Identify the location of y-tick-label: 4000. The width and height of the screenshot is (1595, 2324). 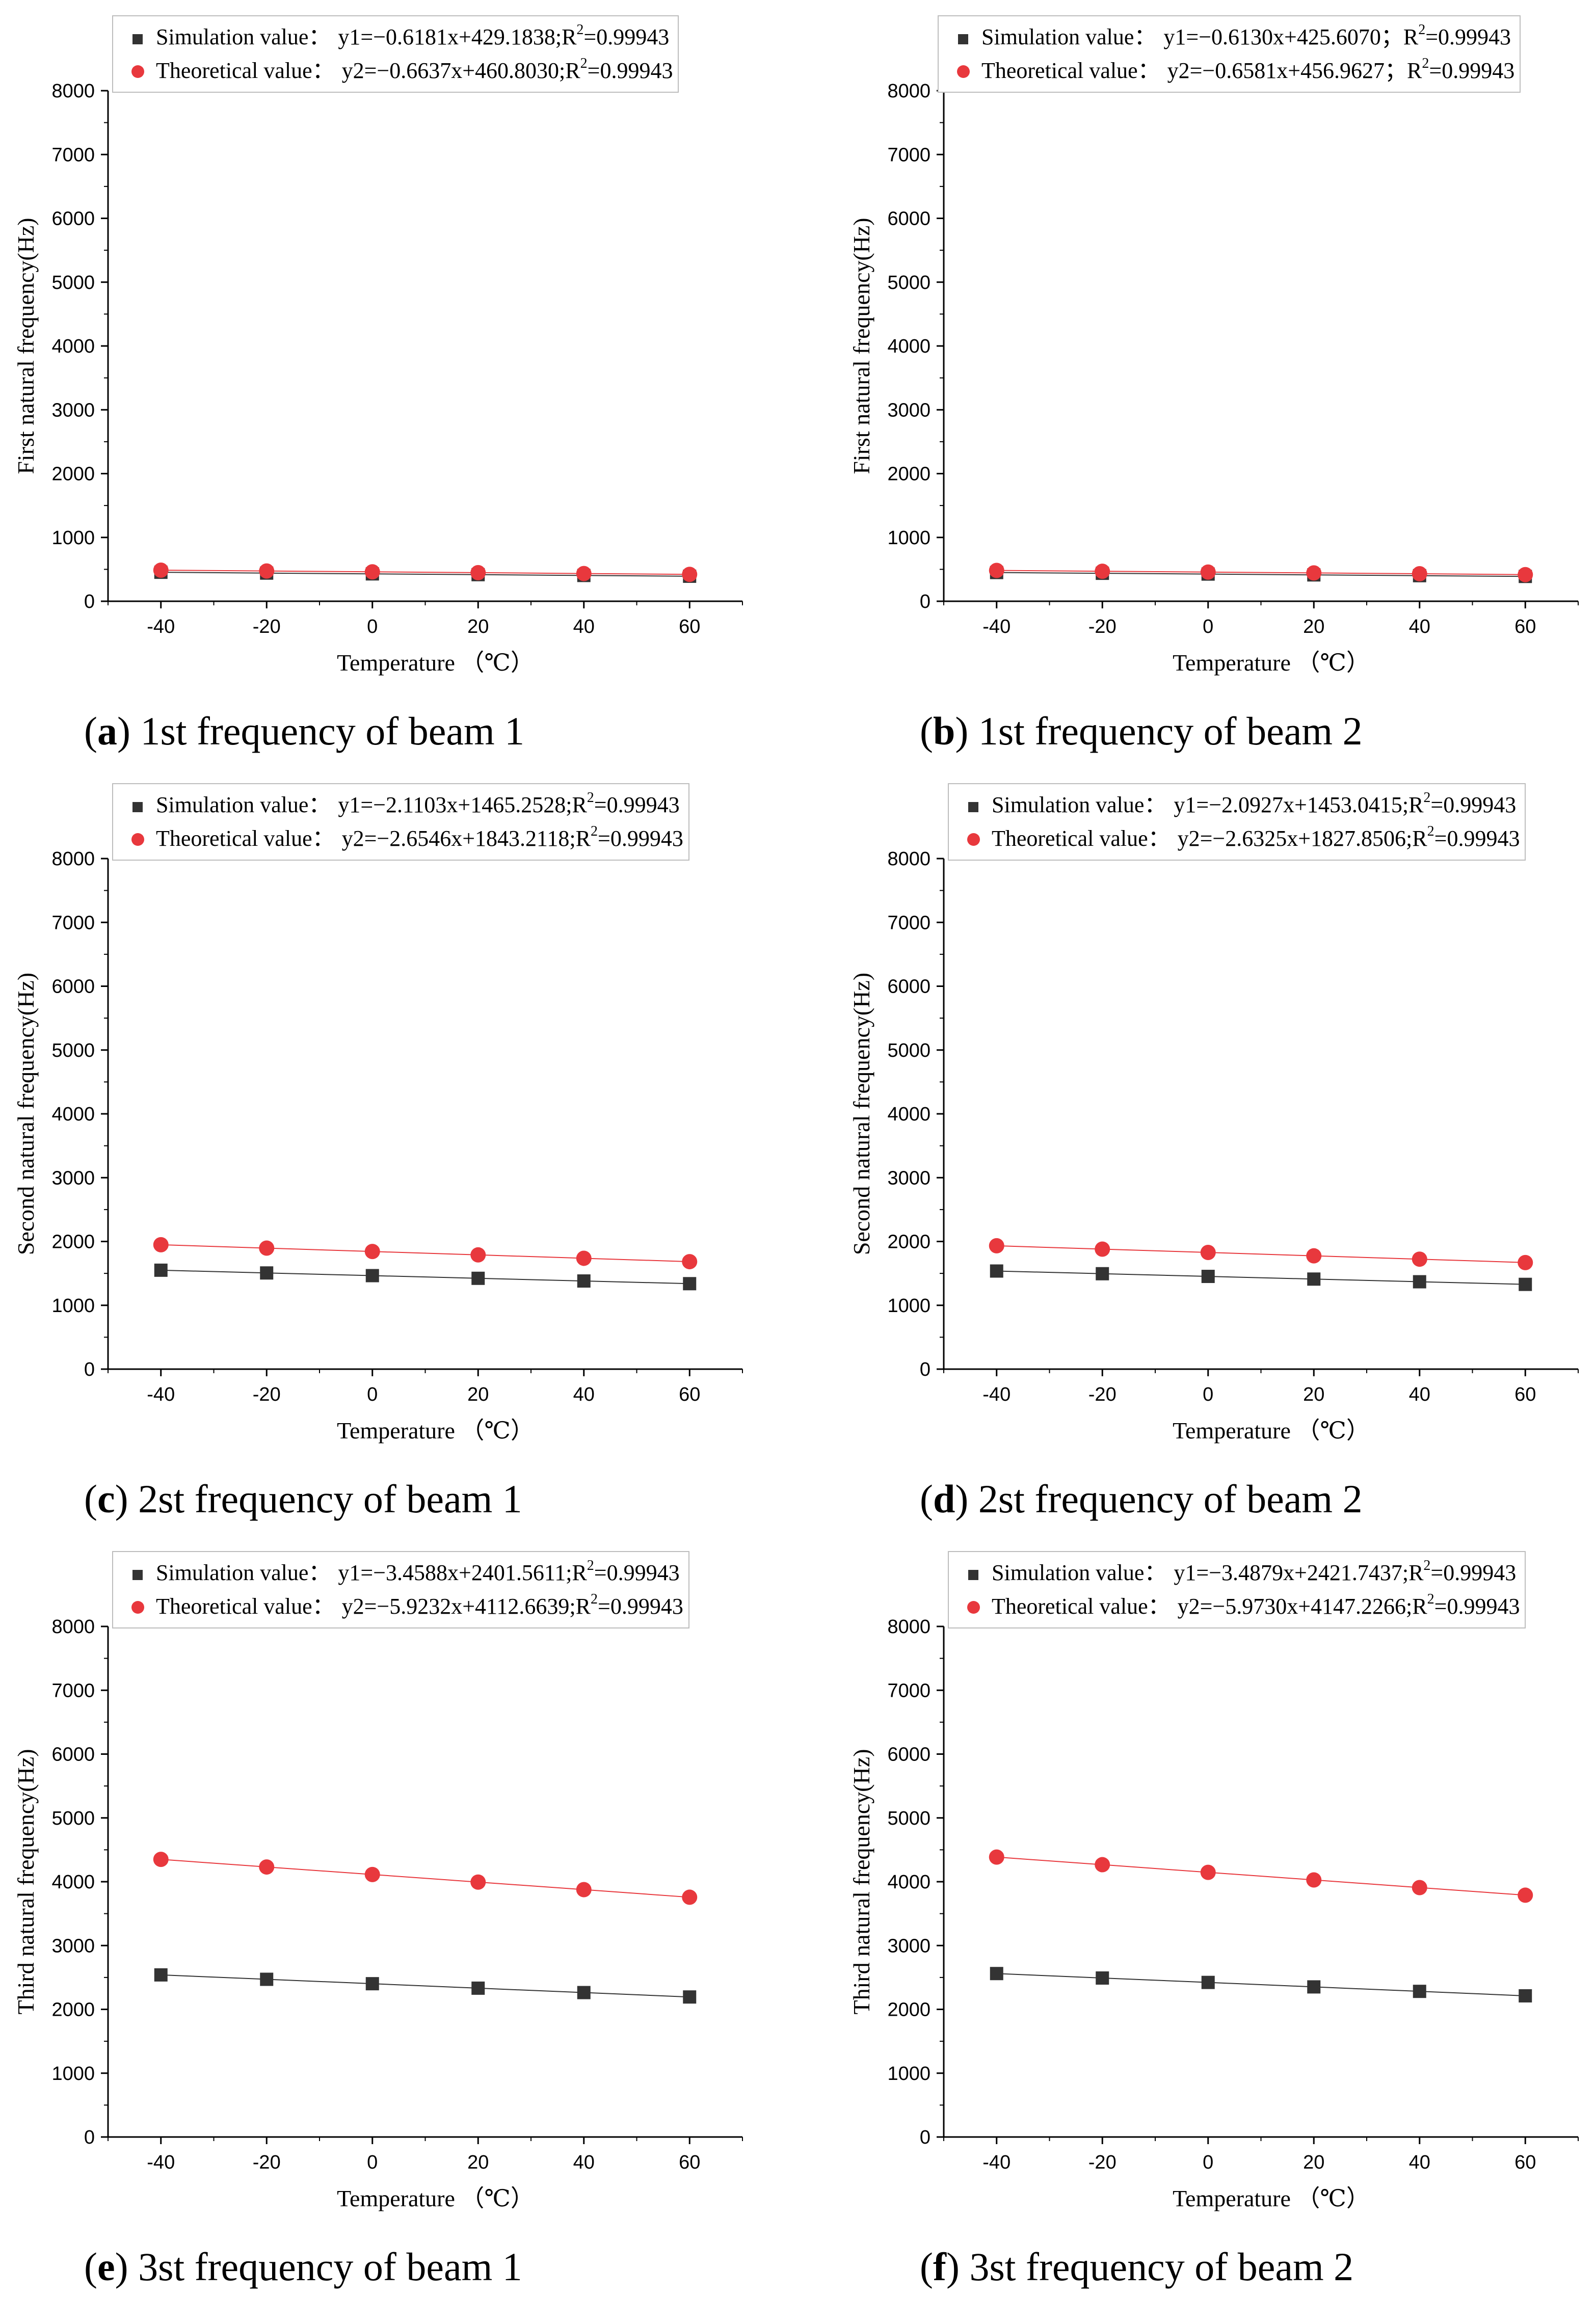
(73, 346).